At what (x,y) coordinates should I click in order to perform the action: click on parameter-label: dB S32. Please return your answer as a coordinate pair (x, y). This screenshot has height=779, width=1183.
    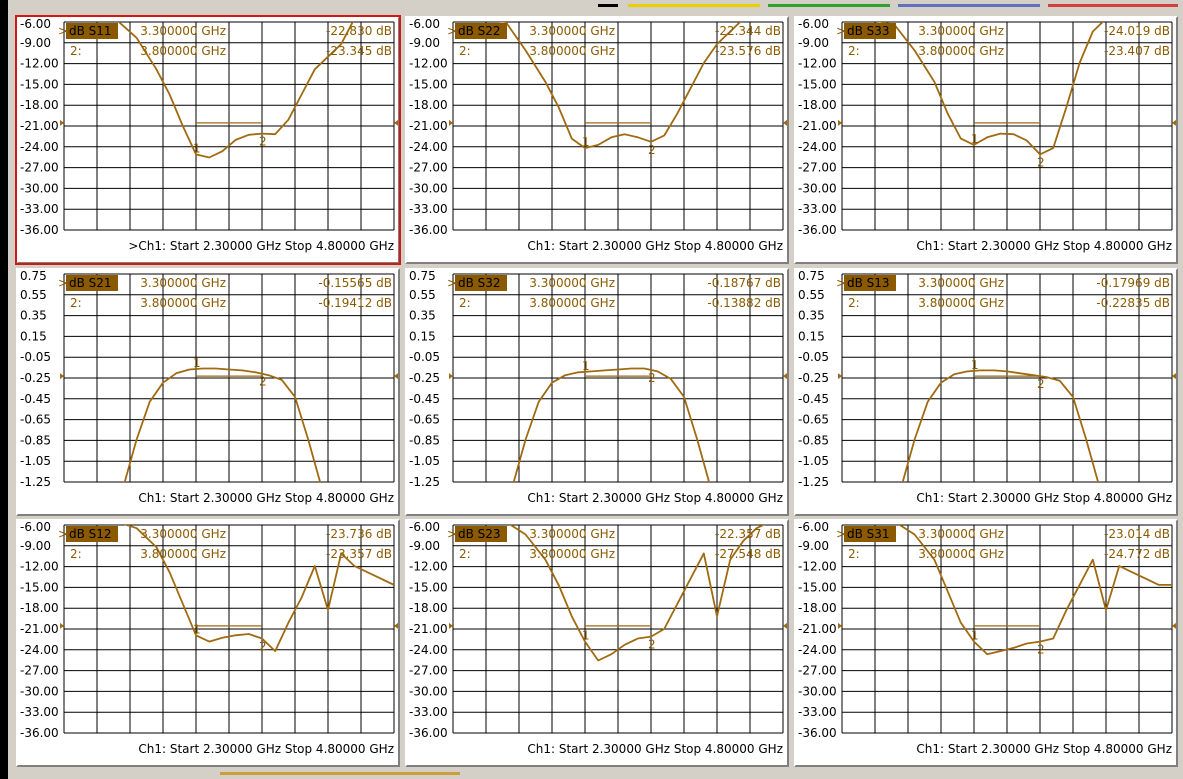
    Looking at the image, I should click on (479, 283).